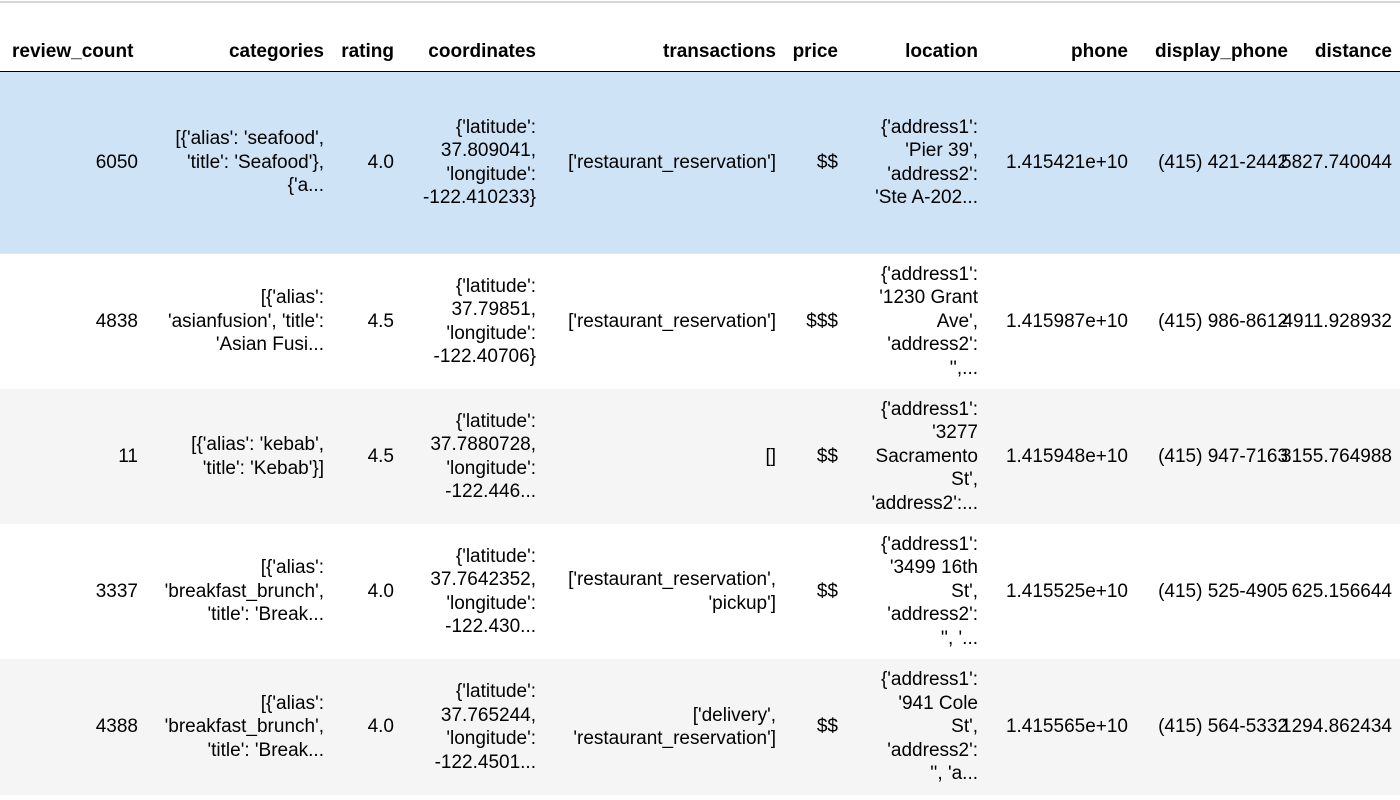 The image size is (1400, 800). What do you see at coordinates (1061, 163) in the screenshot?
I see `cell-phone: 1.415421e+10` at bounding box center [1061, 163].